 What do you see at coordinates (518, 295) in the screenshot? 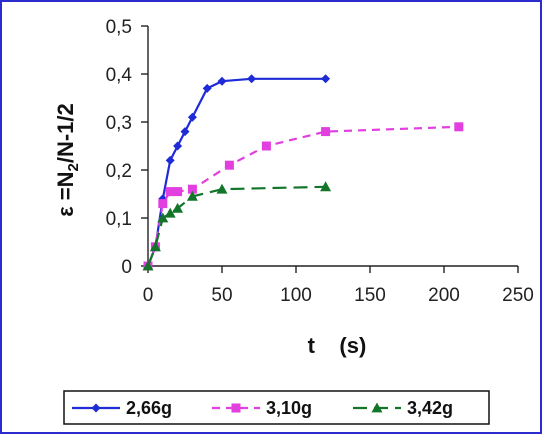
I see `x-tick-label: 250` at bounding box center [518, 295].